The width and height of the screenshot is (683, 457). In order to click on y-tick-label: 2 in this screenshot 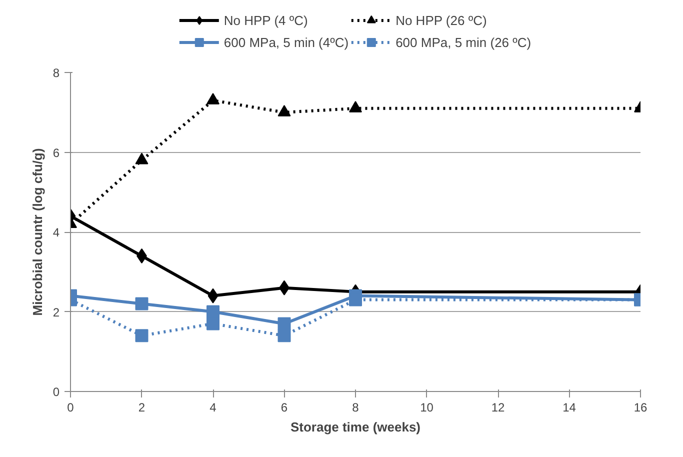, I will do `click(56, 312)`.